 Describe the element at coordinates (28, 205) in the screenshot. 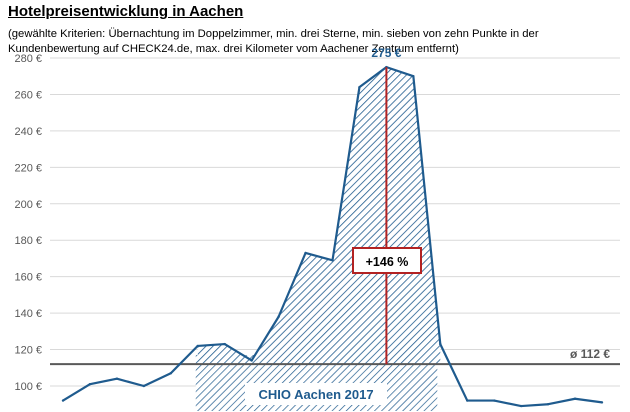

I see `y-tick-label: 200 €` at that location.